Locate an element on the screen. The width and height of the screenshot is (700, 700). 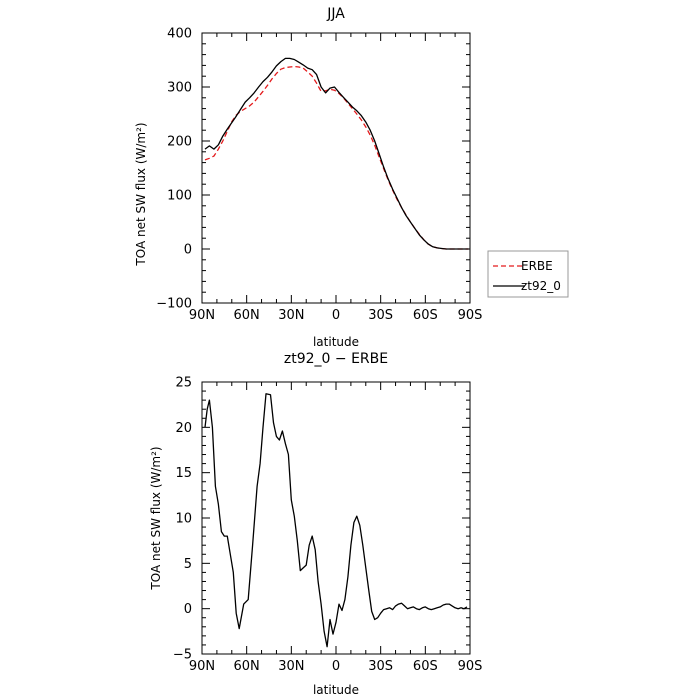
bottom-x-tick-label: 30N is located at coordinates (291, 666).